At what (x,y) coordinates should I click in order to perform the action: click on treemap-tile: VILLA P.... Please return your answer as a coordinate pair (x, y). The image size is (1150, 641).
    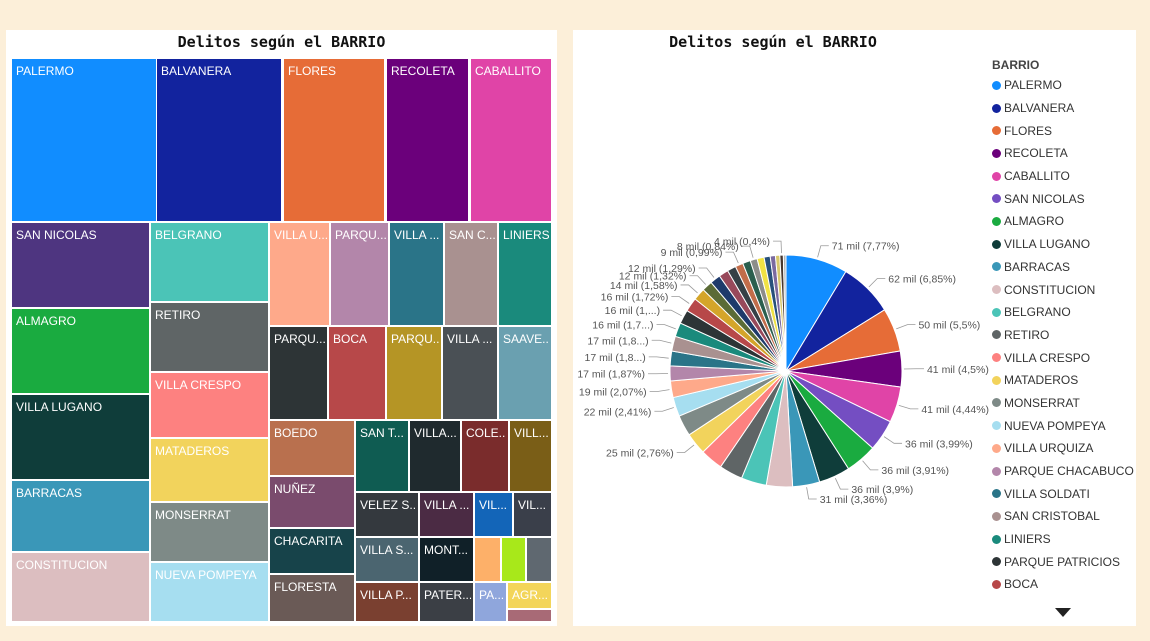
    Looking at the image, I should click on (387, 602).